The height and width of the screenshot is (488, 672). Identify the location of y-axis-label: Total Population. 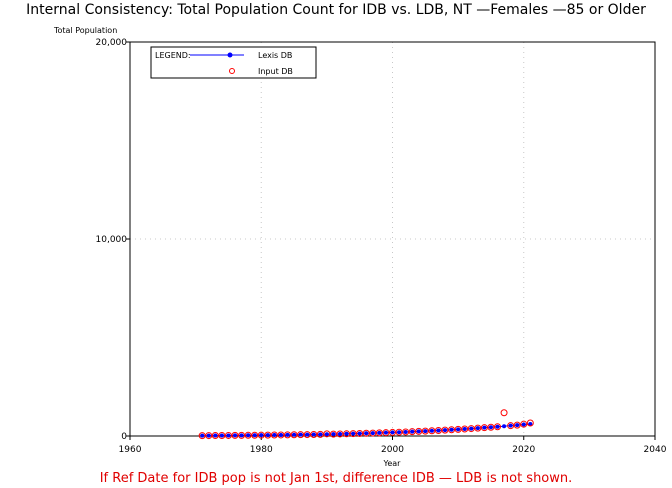
(85, 30).